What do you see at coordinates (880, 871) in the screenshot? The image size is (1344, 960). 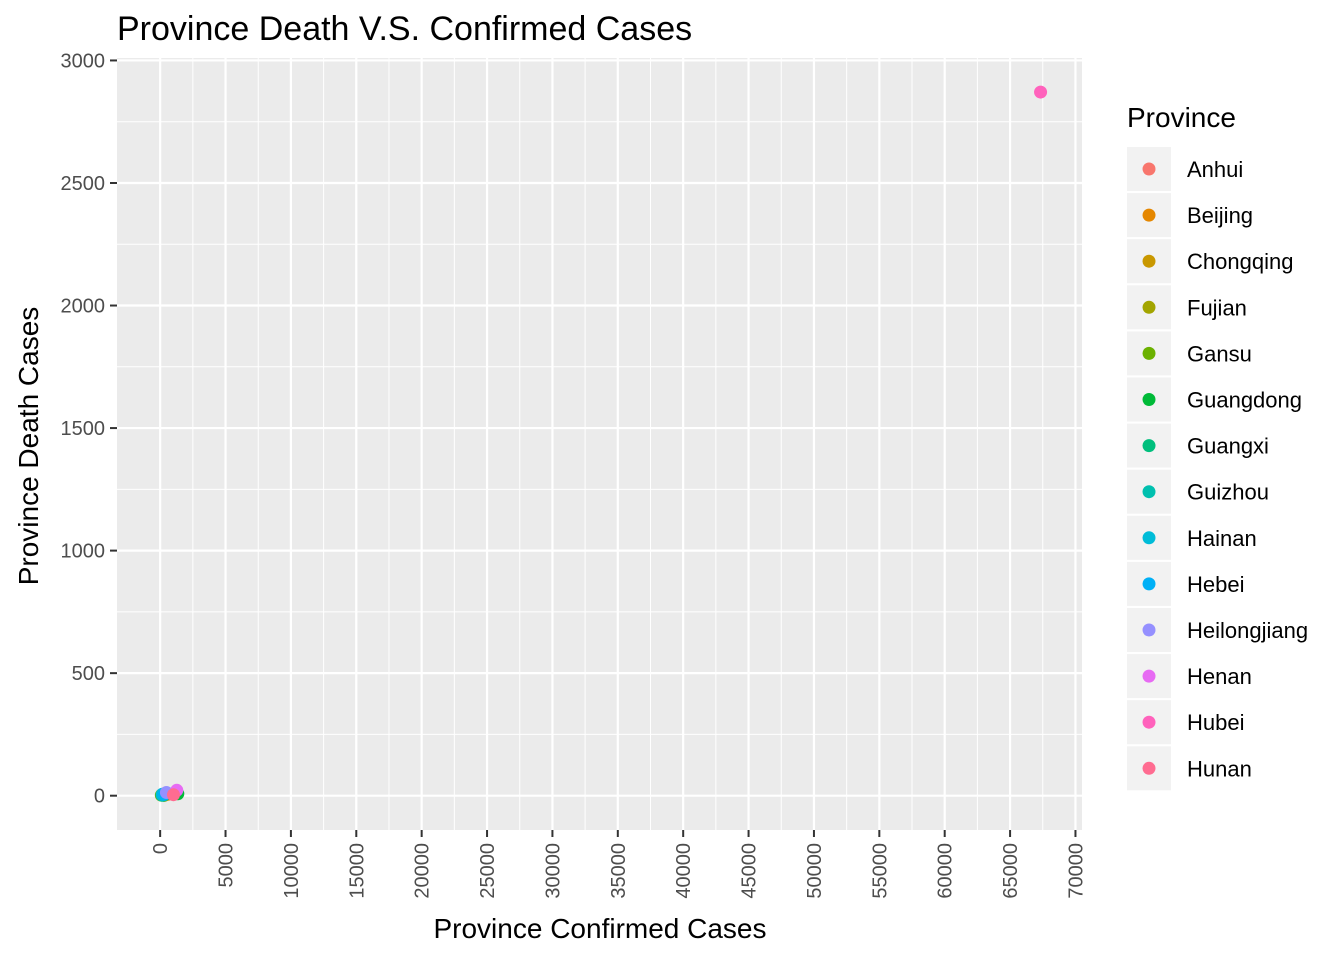 I see `x-tick-label: 55000` at bounding box center [880, 871].